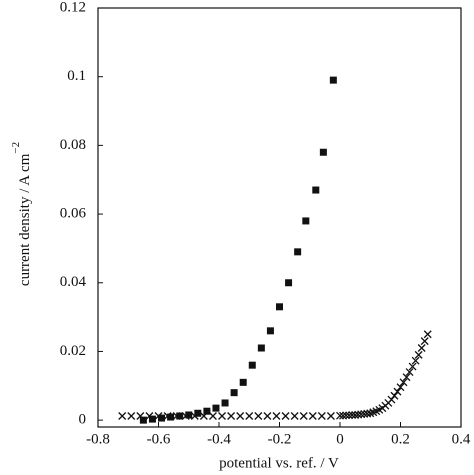  Describe the element at coordinates (73, 282) in the screenshot. I see `y-tick-label: 0.04` at that location.